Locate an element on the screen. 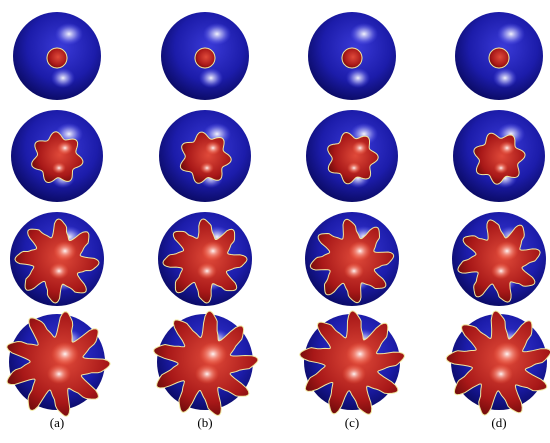 The height and width of the screenshot is (443, 550). panel-label: (b) is located at coordinates (204, 422).